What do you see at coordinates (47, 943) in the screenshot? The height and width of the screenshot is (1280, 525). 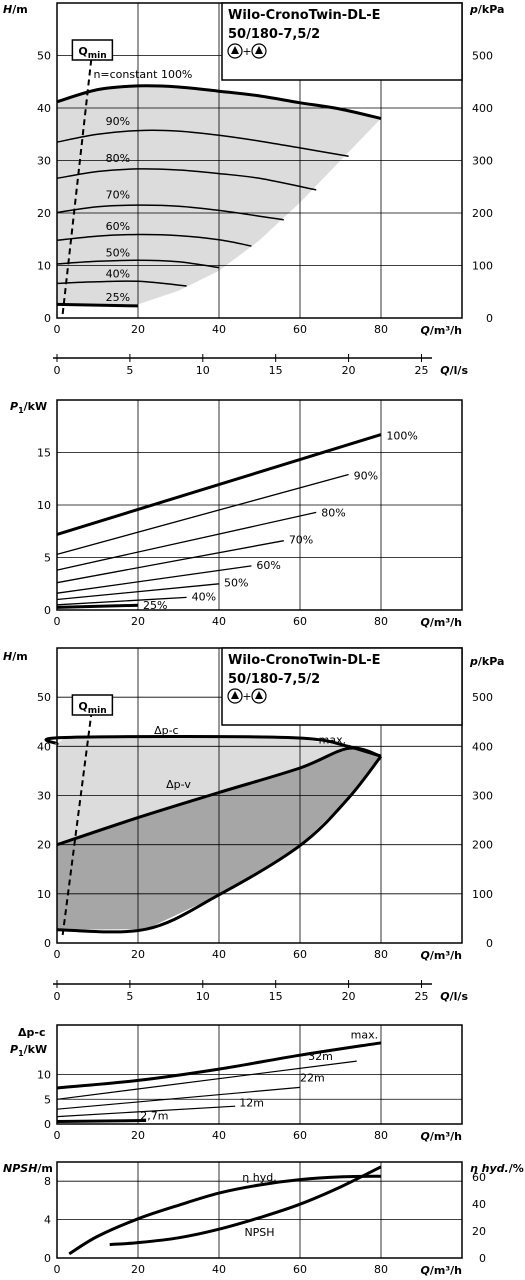 I see `dp-h-tick-label: 0` at bounding box center [47, 943].